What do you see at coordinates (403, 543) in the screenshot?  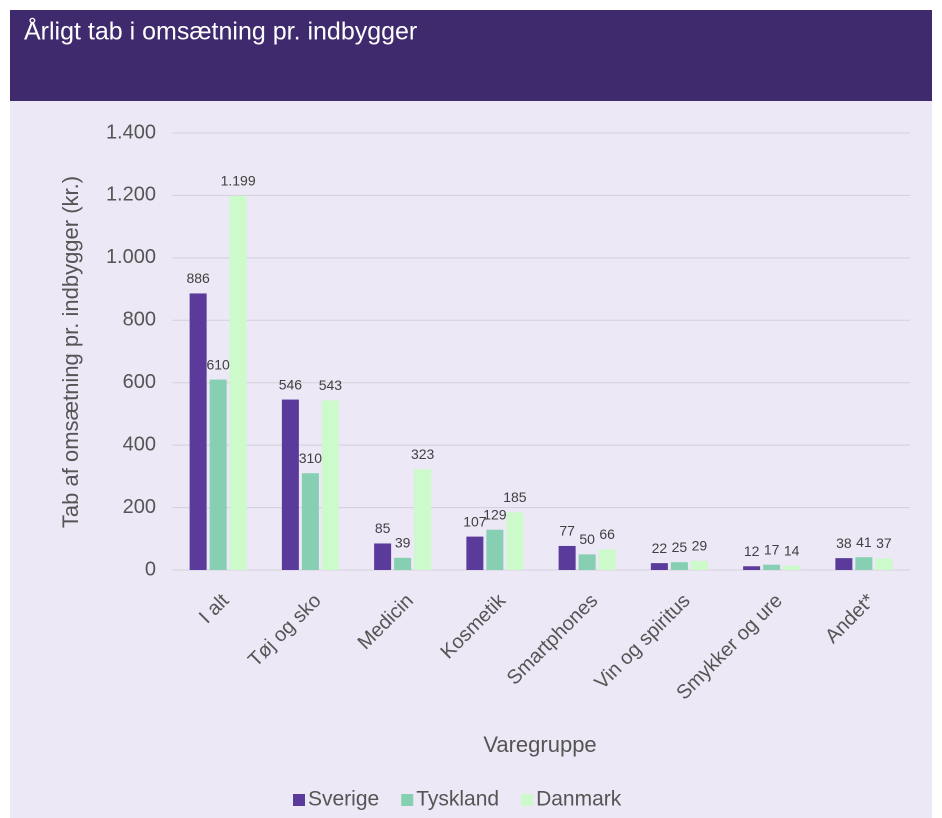 I see `data-label: 39` at bounding box center [403, 543].